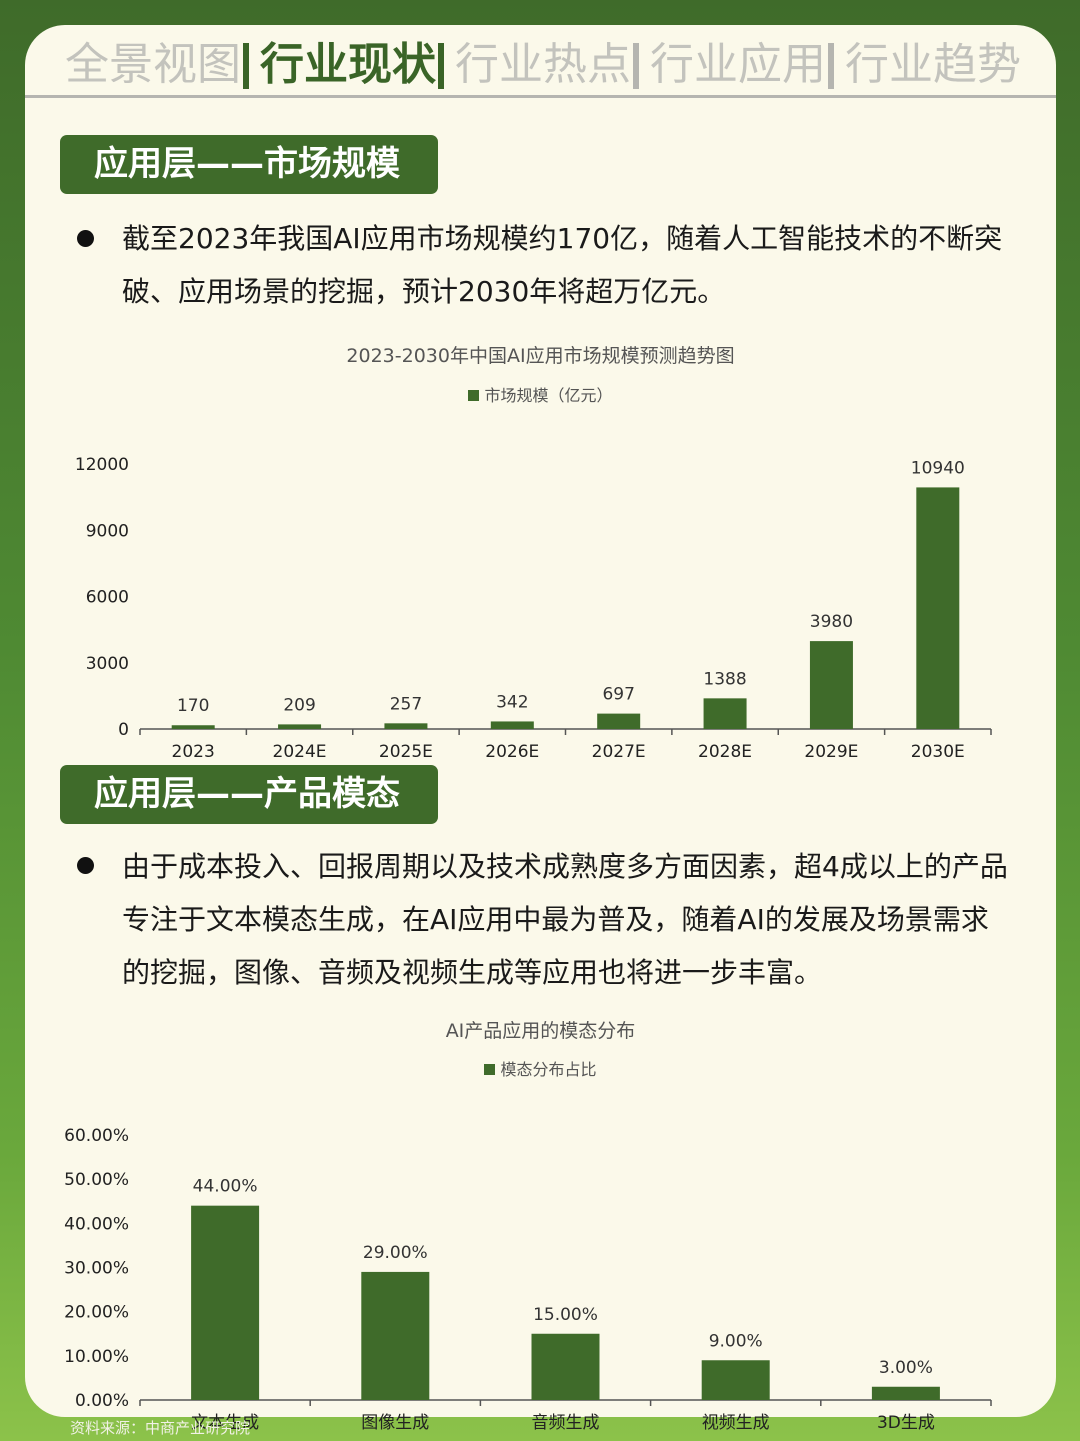 The width and height of the screenshot is (1080, 1441). I want to click on data-label: 170, so click(193, 706).